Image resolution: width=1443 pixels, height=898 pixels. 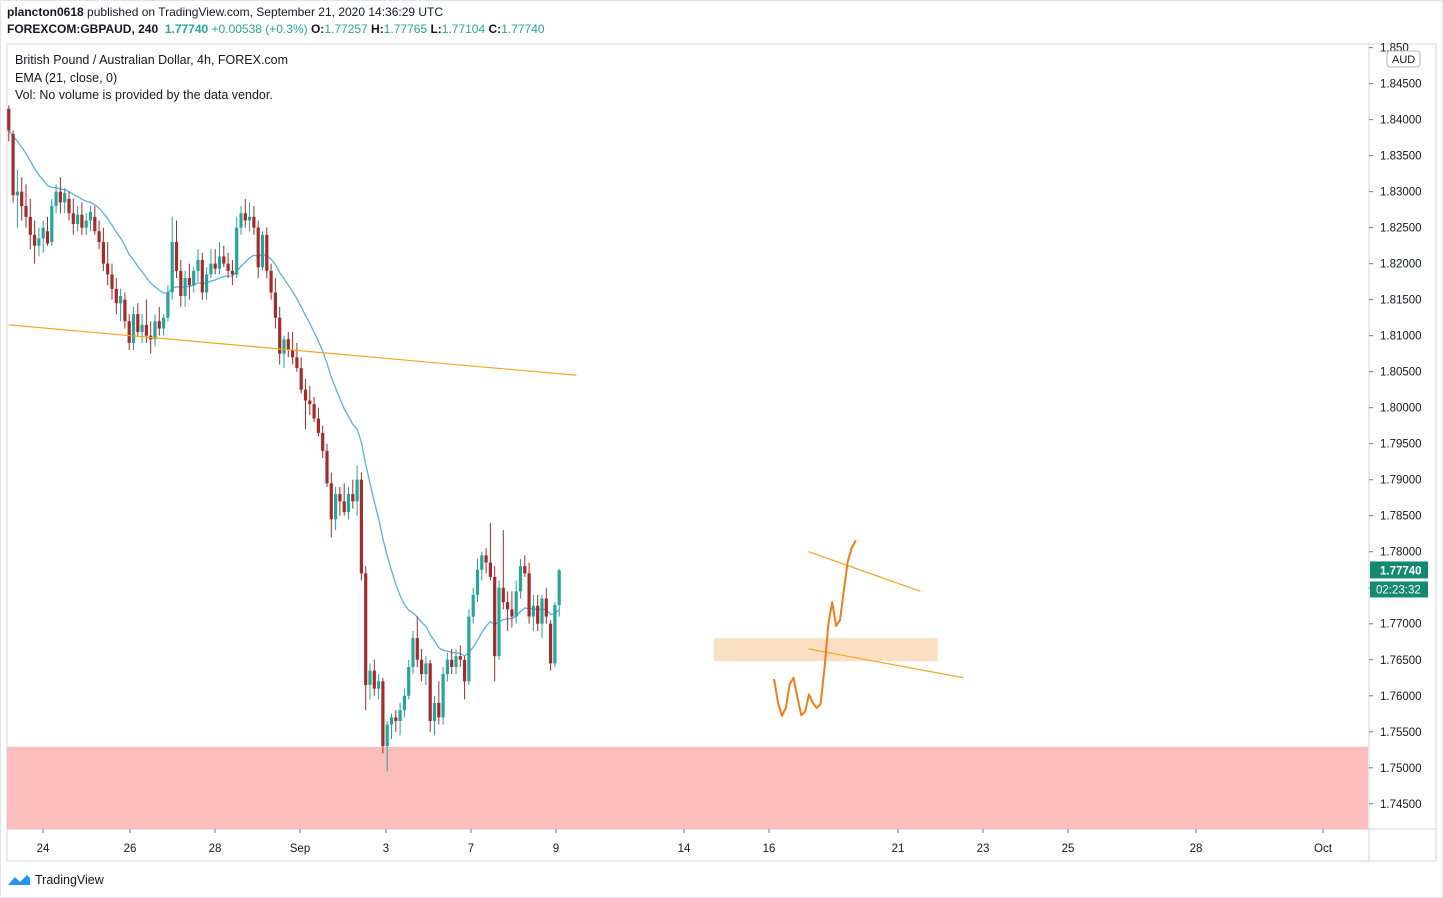 What do you see at coordinates (684, 849) in the screenshot?
I see `time-tick-label: 14` at bounding box center [684, 849].